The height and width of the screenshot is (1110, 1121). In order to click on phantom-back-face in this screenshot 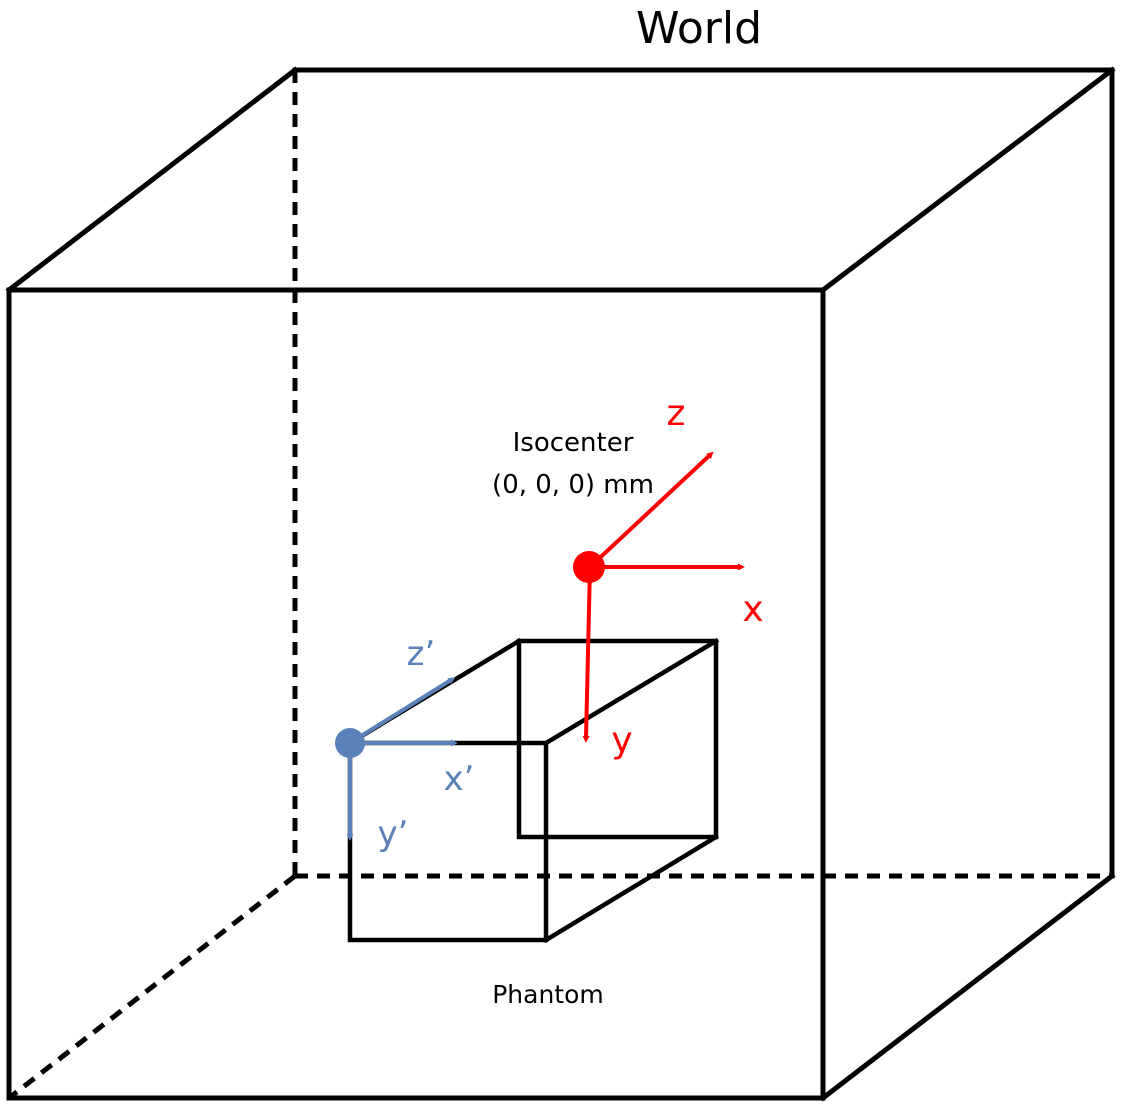, I will do `click(617, 739)`.